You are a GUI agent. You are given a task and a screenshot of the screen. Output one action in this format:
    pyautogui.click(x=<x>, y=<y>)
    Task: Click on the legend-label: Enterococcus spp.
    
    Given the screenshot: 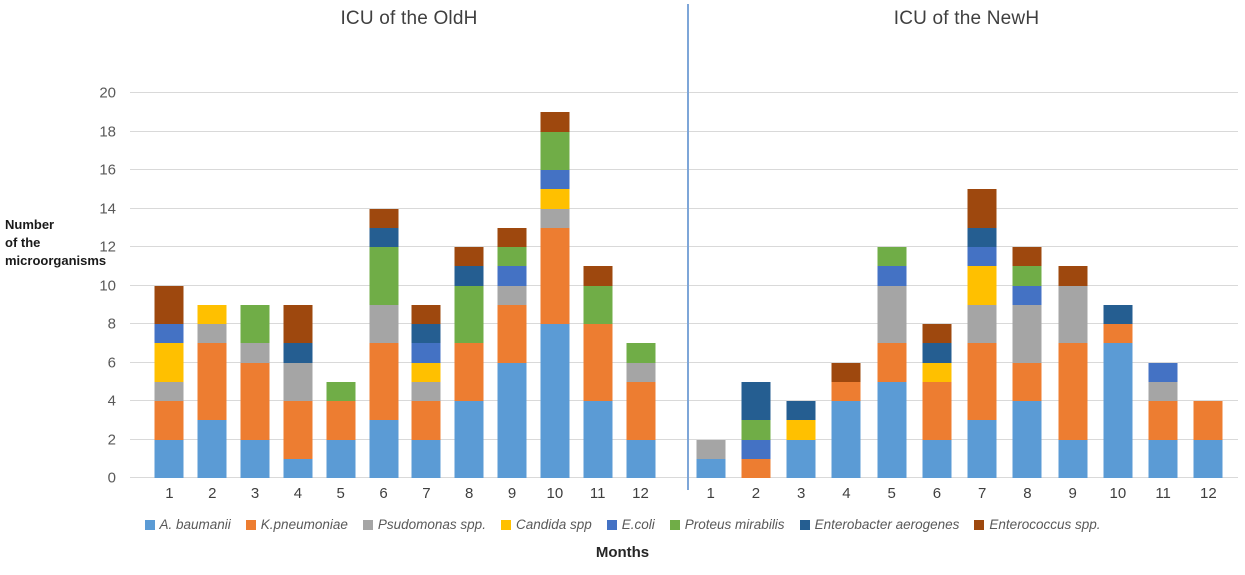 What is the action you would take?
    pyautogui.click(x=1045, y=524)
    